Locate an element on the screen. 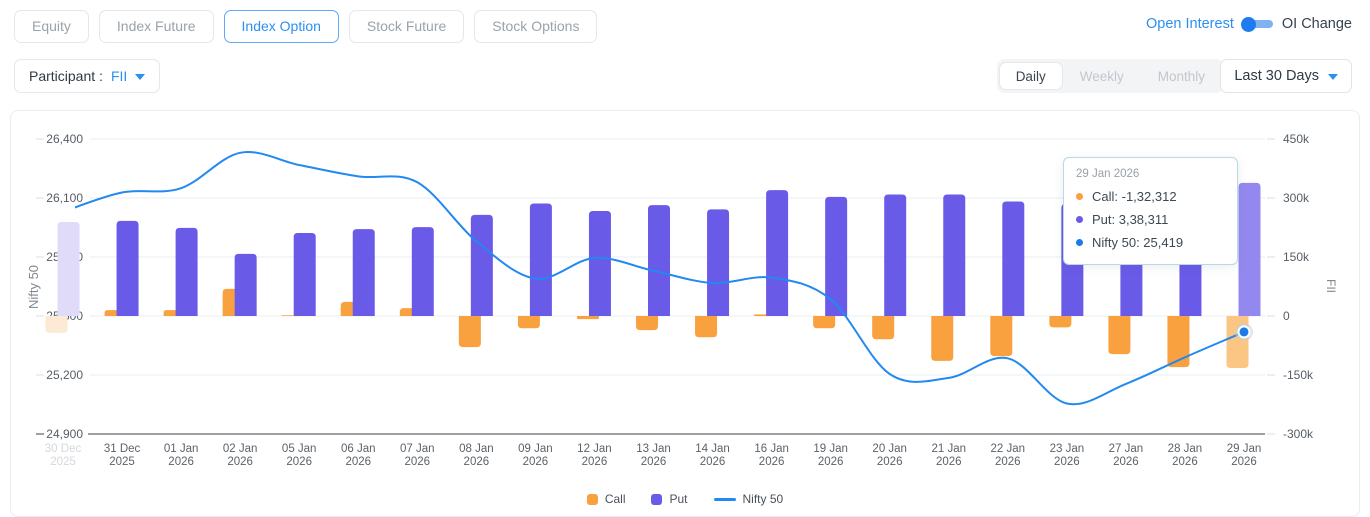 This screenshot has width=1370, height=517. x-axis-tick: 13 Jan 2026 is located at coordinates (653, 455).